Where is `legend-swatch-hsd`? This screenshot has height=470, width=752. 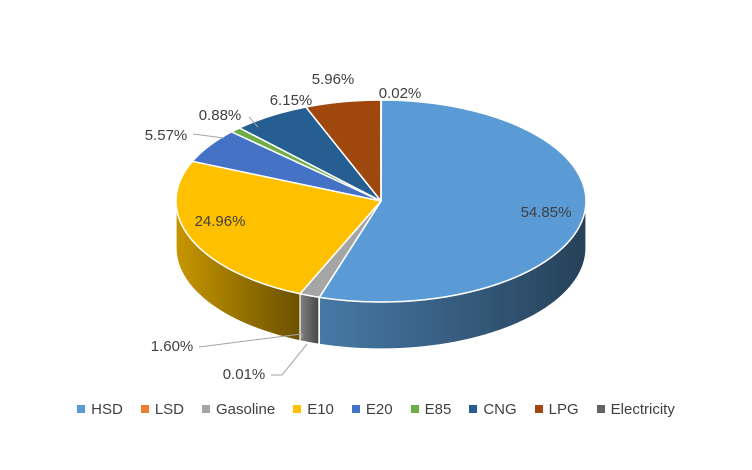
legend-swatch-hsd is located at coordinates (81, 409).